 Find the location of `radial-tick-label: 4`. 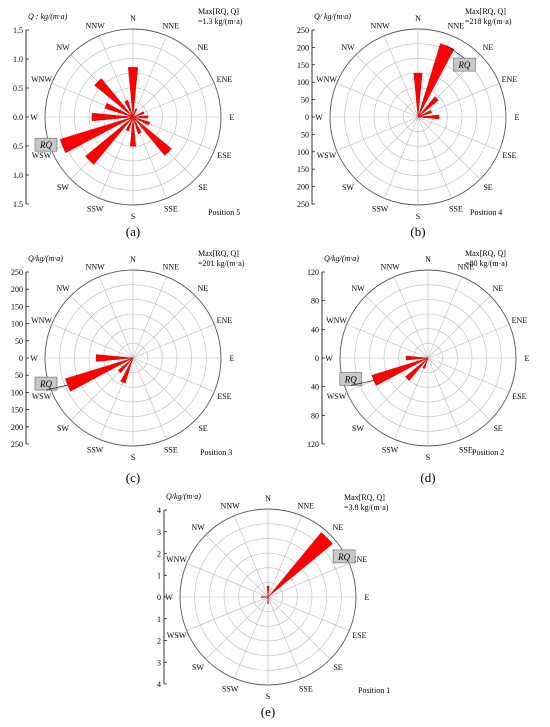

radial-tick-label: 4 is located at coordinates (159, 684).